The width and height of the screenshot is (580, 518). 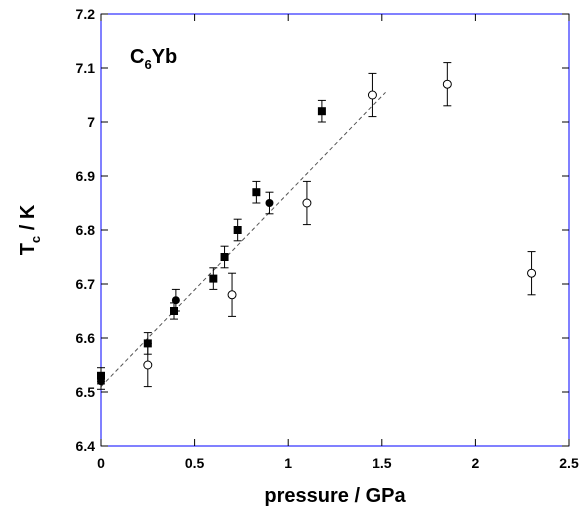 What do you see at coordinates (288, 463) in the screenshot?
I see `x-tick-label: 1` at bounding box center [288, 463].